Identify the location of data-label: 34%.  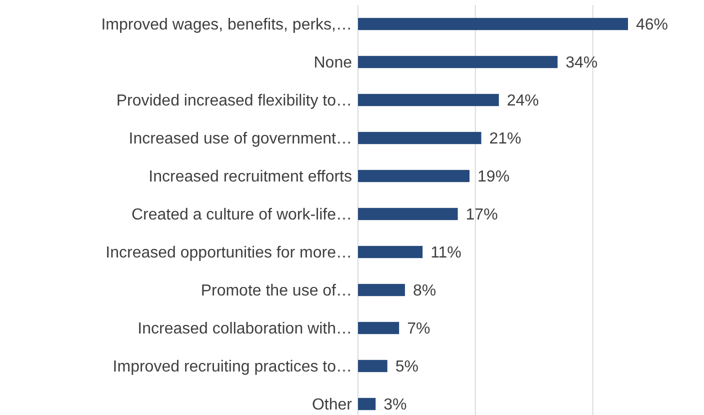
(582, 63).